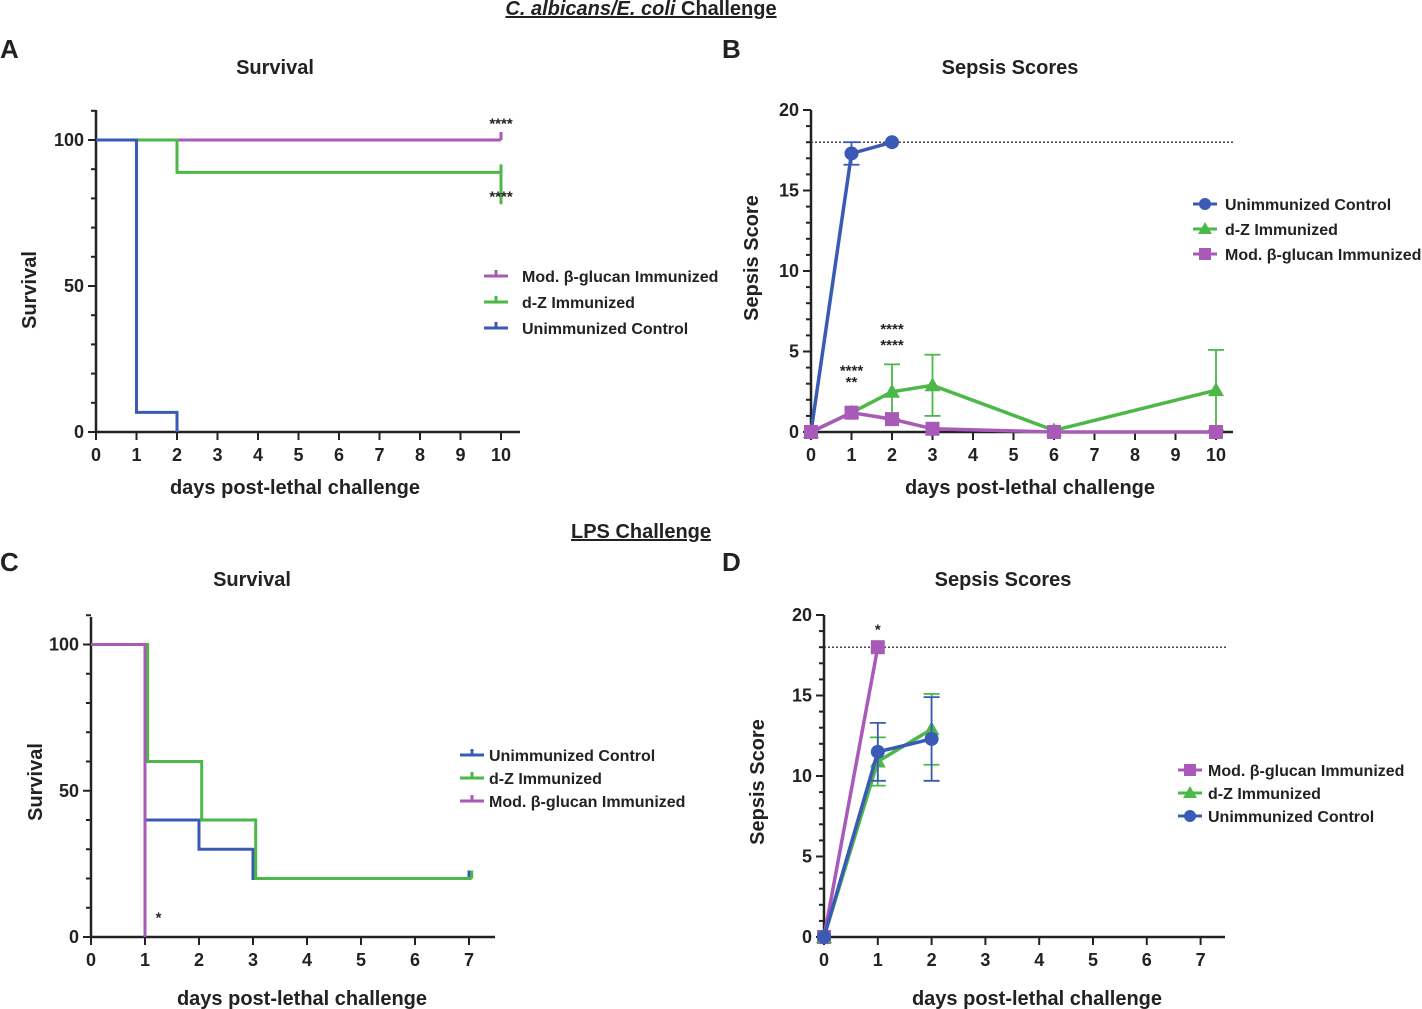 Image resolution: width=1422 pixels, height=1009 pixels. Describe the element at coordinates (1135, 455) in the screenshot. I see `x-tick-label: 8` at that location.